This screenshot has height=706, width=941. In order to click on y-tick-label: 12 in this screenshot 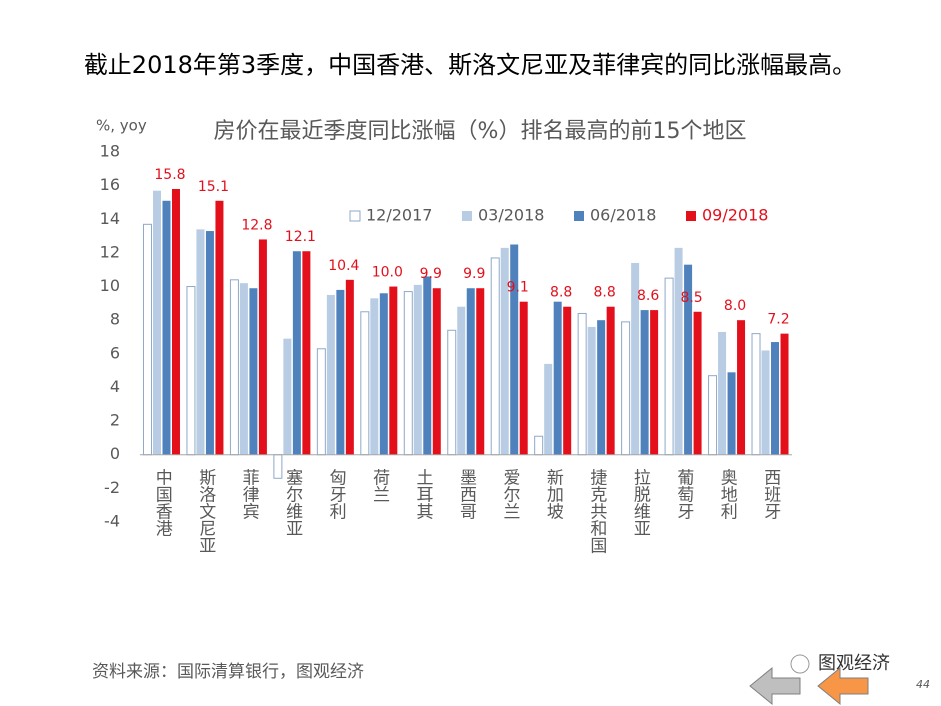, I will do `click(110, 251)`.